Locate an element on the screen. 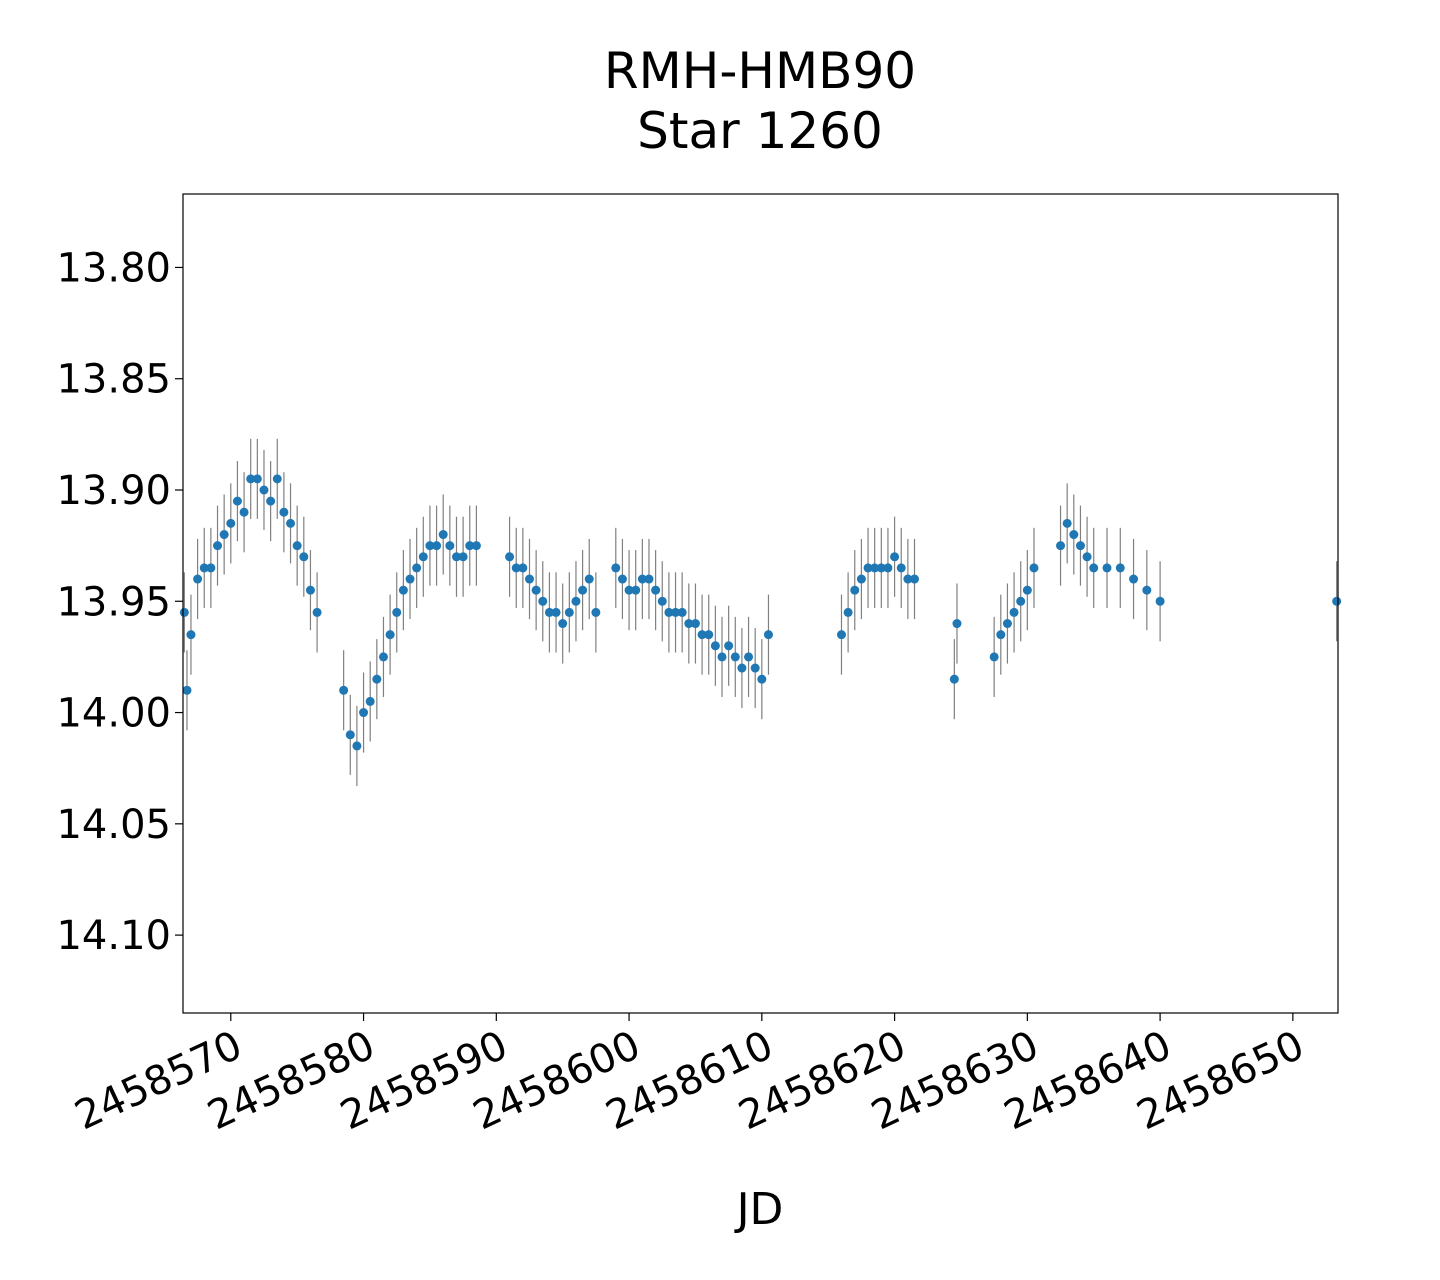 This screenshot has height=1280, width=1440. y-tick-label: 13.85 is located at coordinates (113, 380).